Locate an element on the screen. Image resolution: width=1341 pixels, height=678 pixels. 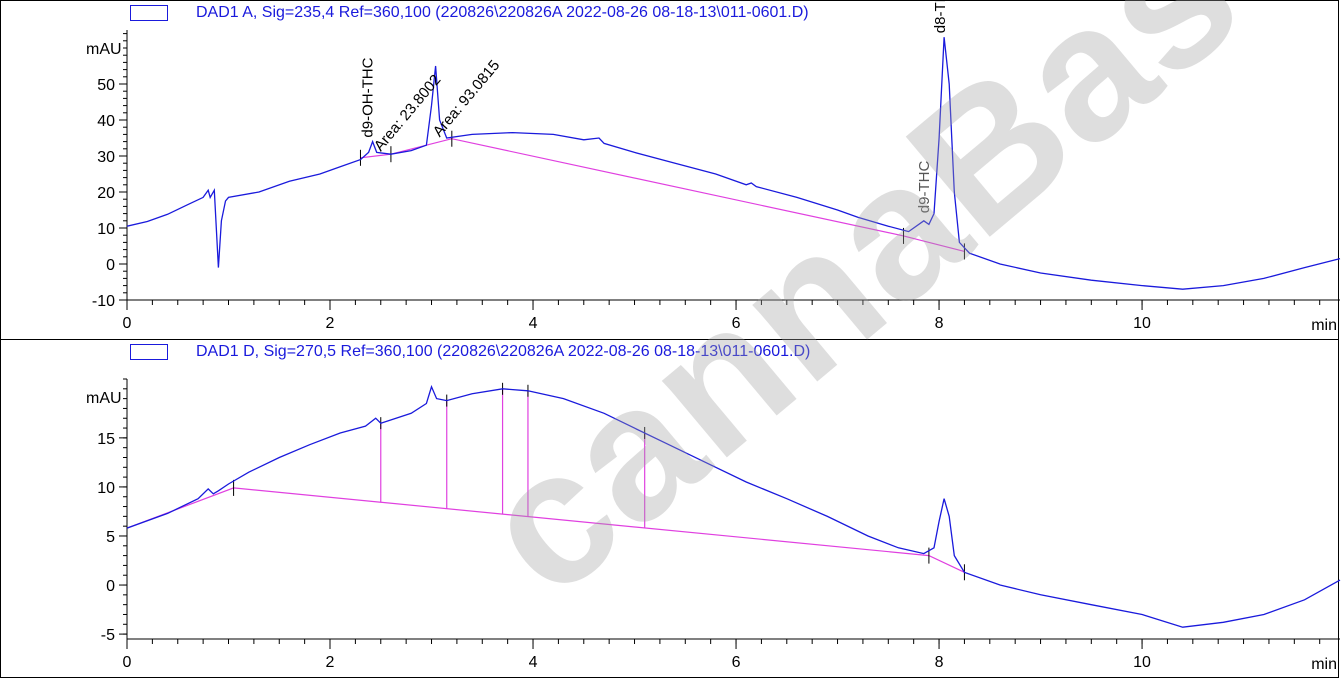
panel-d-x-tick-label: 10 is located at coordinates (1142, 662).